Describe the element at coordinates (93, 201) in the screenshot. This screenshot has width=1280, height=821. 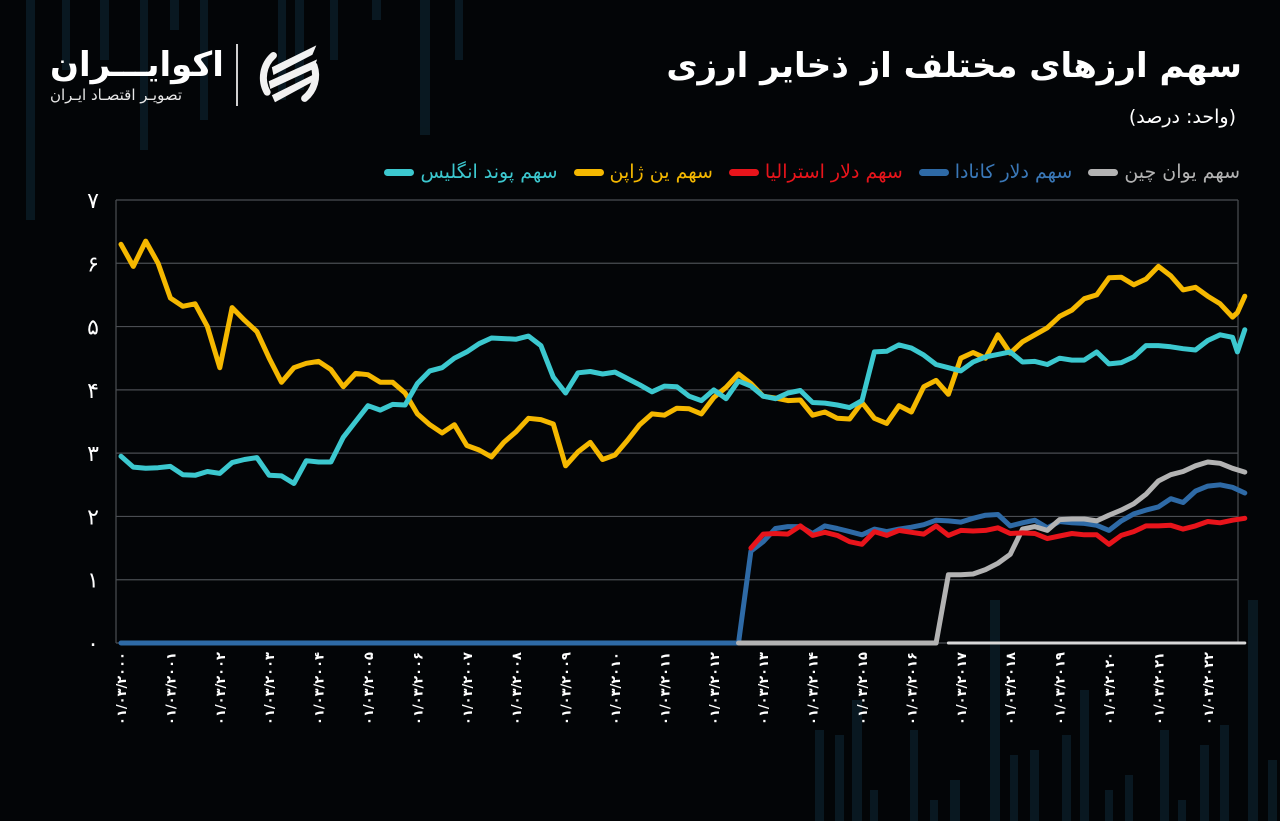
I see `y-tick-label: ۷` at that location.